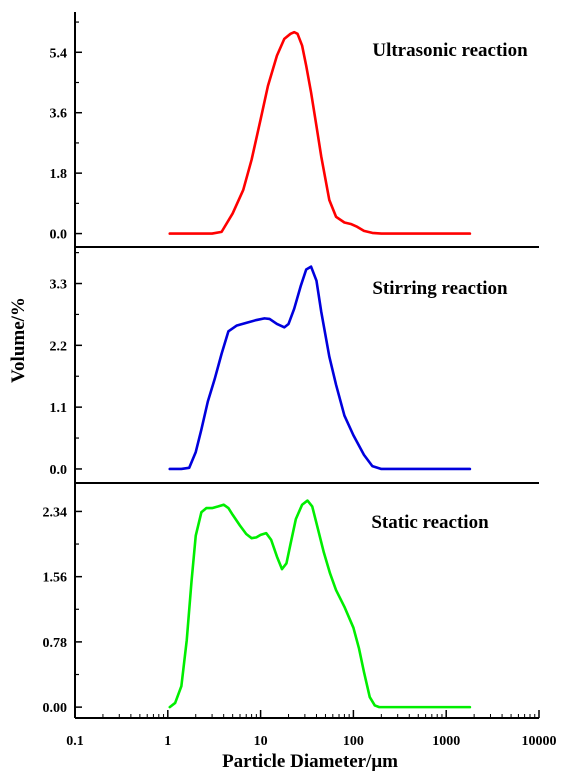 The height and width of the screenshot is (775, 563). What do you see at coordinates (75, 741) in the screenshot?
I see `x-tick-label: 0.1` at bounding box center [75, 741].